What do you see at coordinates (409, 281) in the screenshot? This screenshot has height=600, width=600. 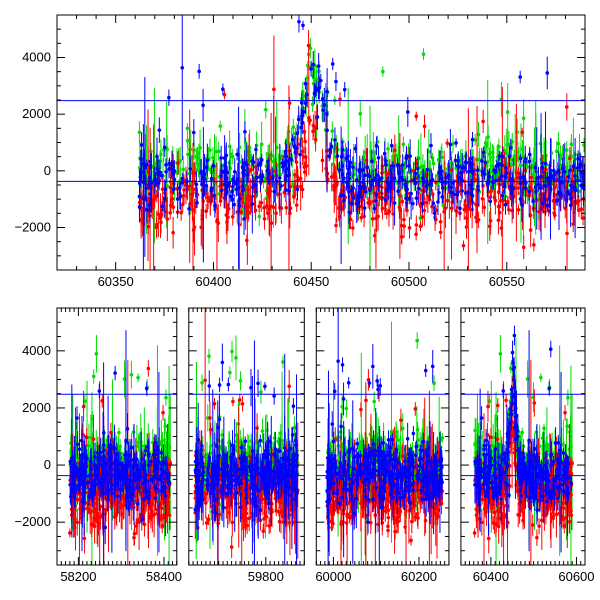 I see `x-tick-label: 60500` at bounding box center [409, 281].